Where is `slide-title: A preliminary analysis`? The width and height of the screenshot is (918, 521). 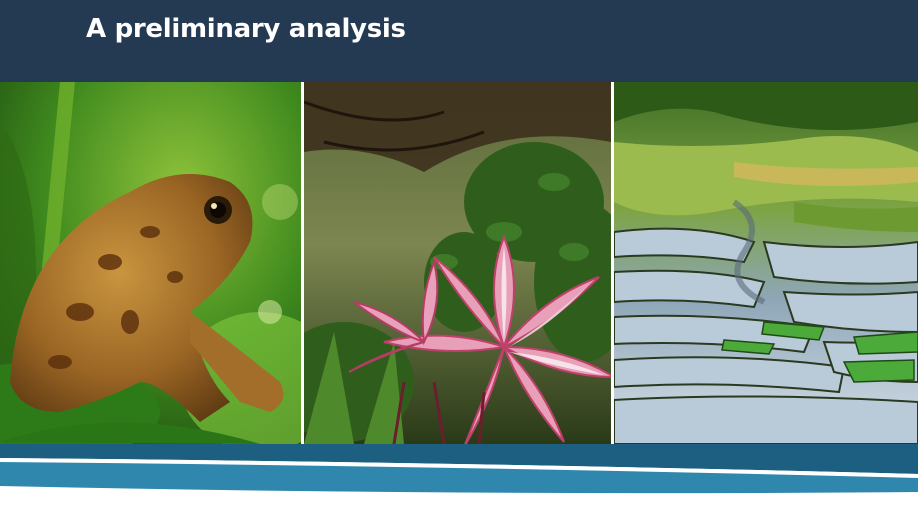 slide-title: A preliminary analysis is located at coordinates (246, 29).